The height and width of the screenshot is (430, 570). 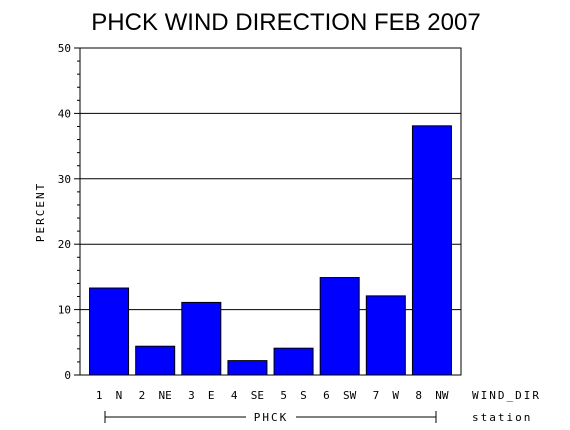 I want to click on x-tick-label: 6 SW, so click(x=339, y=395).